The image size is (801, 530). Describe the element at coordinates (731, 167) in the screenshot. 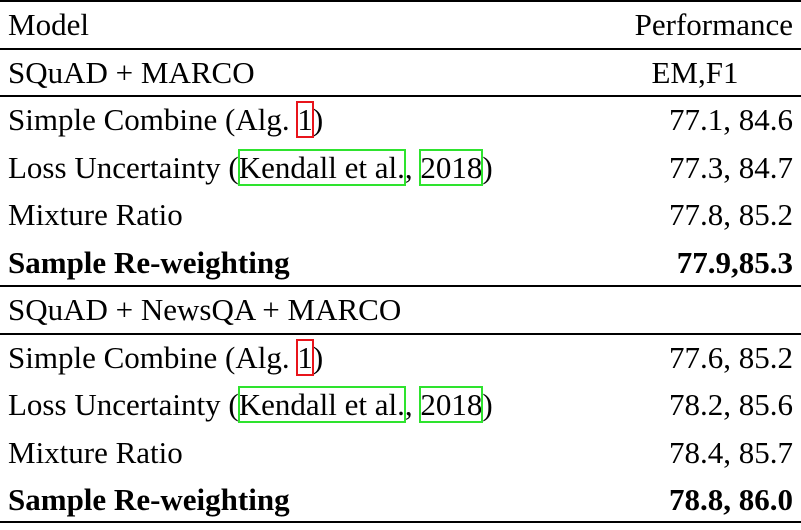

I see `performance: 77.3, 84.7` at that location.